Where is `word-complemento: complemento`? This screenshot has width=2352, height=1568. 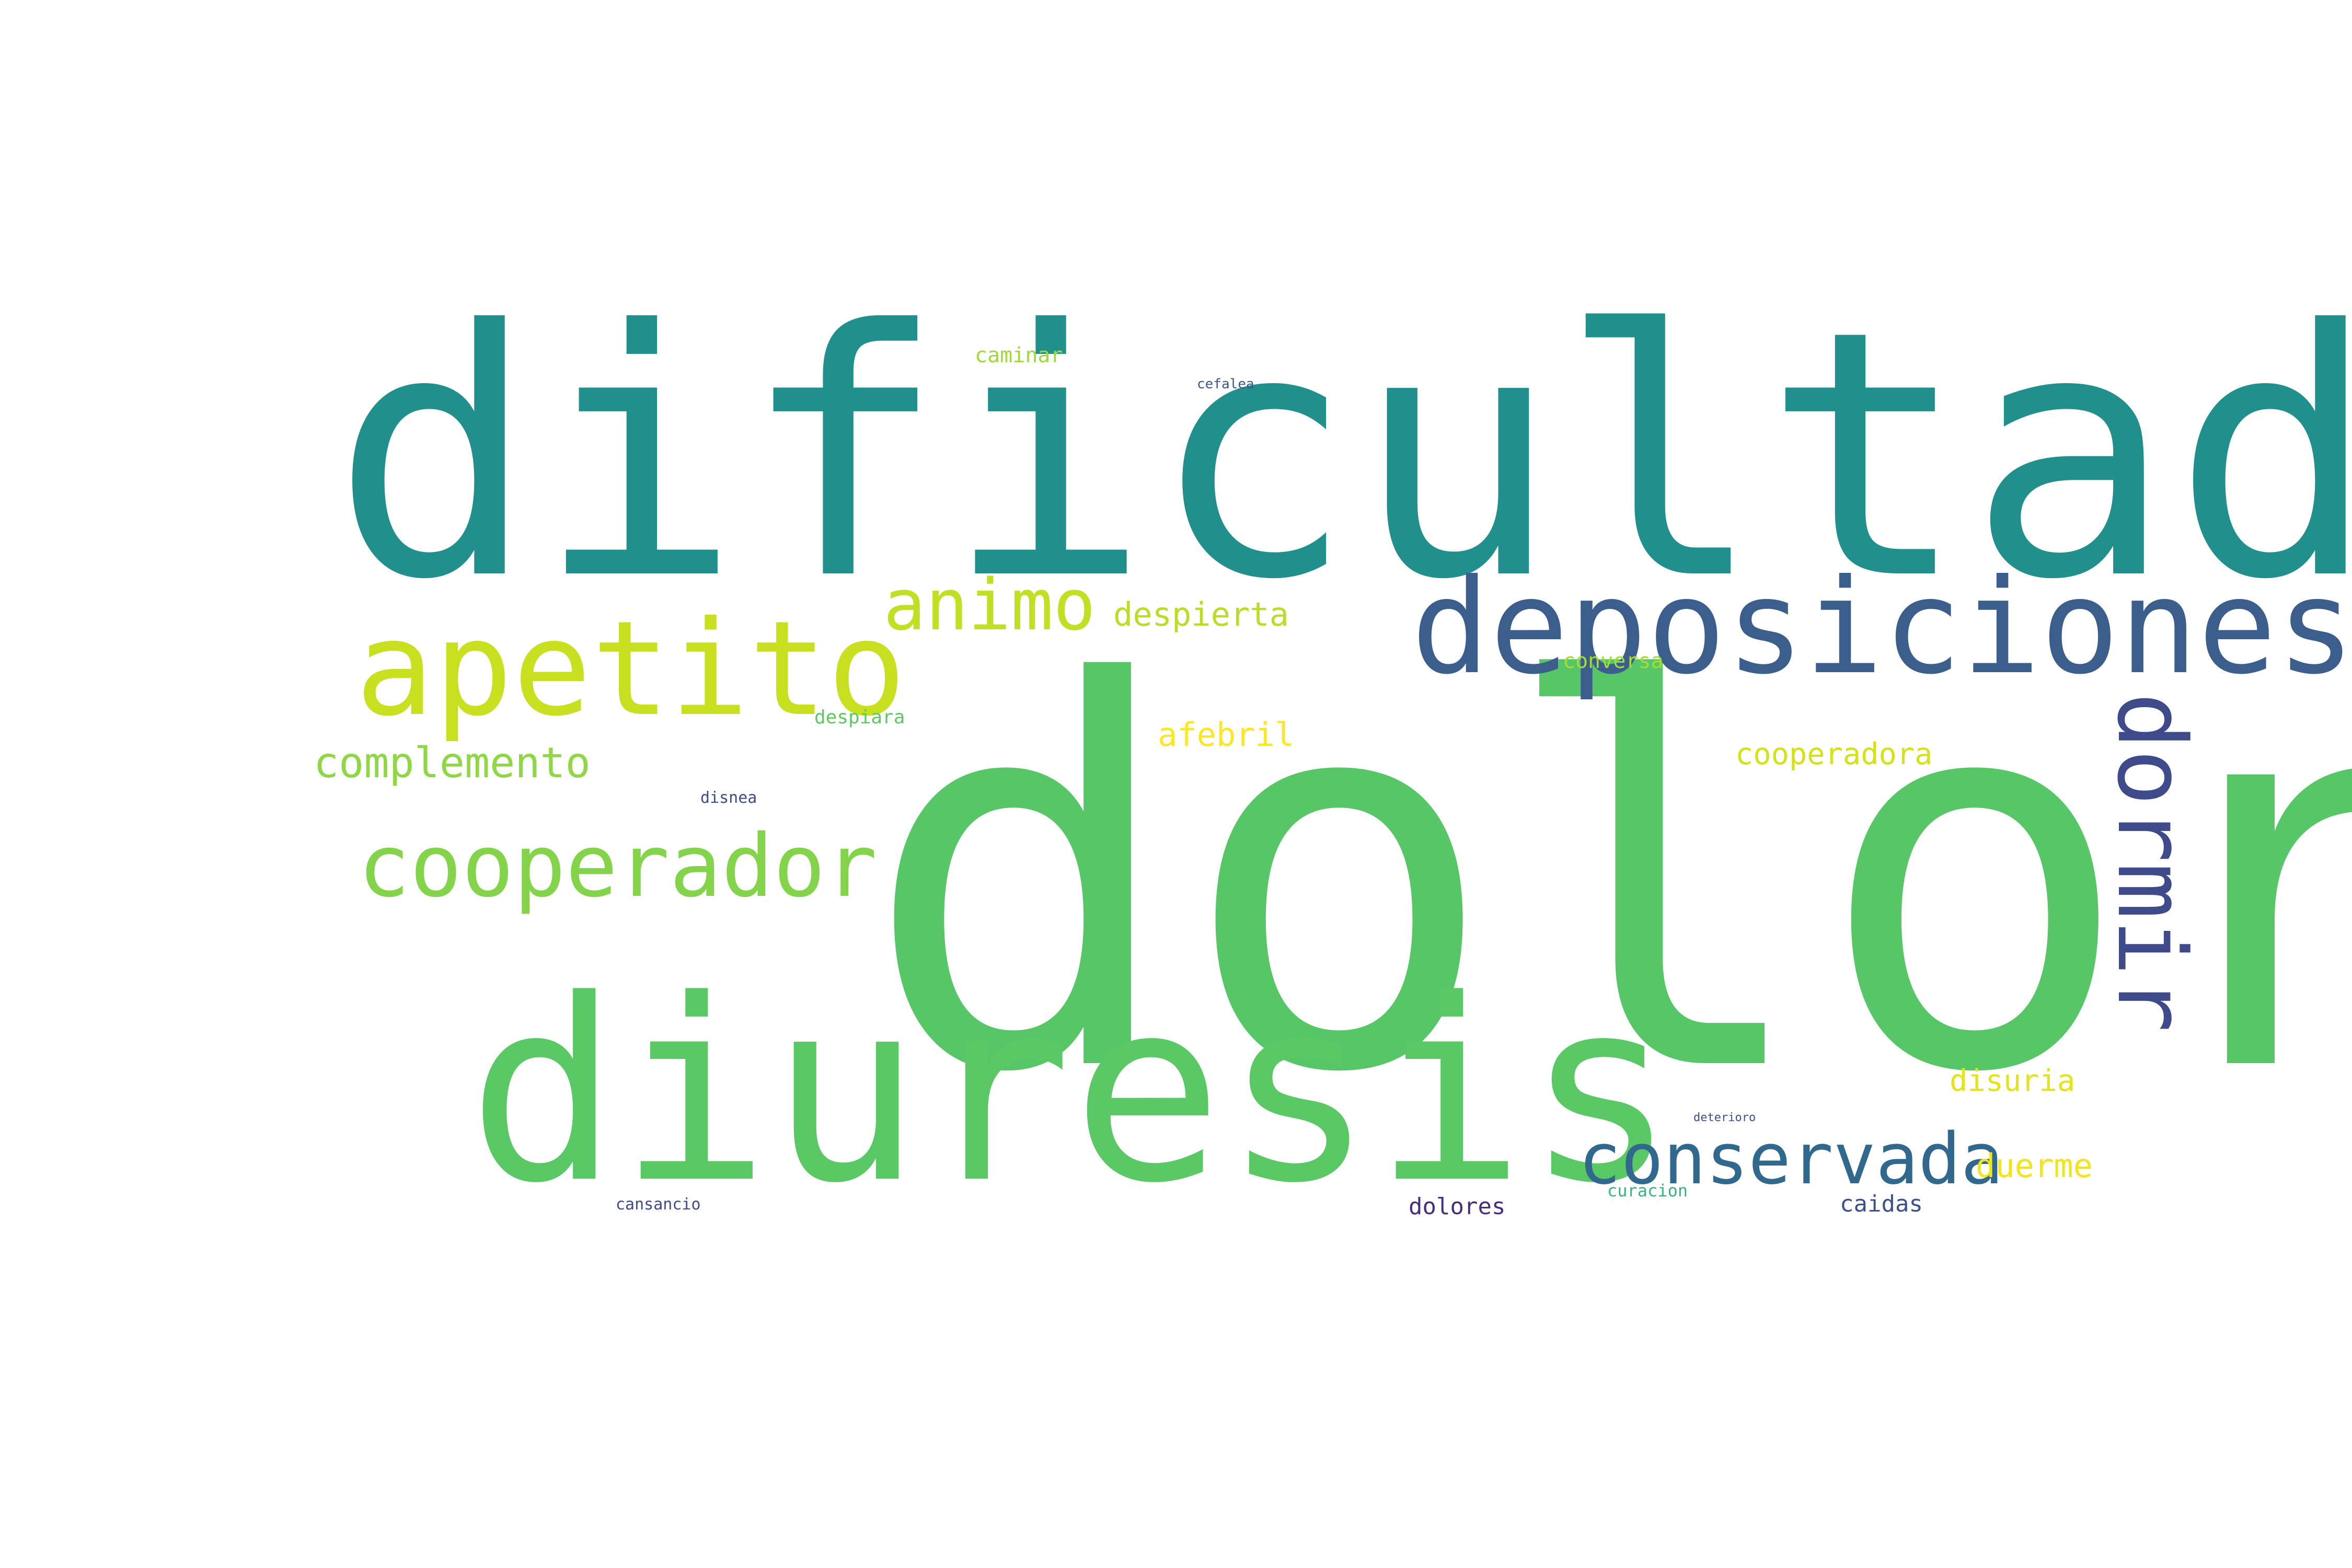 word-complemento: complemento is located at coordinates (452, 763).